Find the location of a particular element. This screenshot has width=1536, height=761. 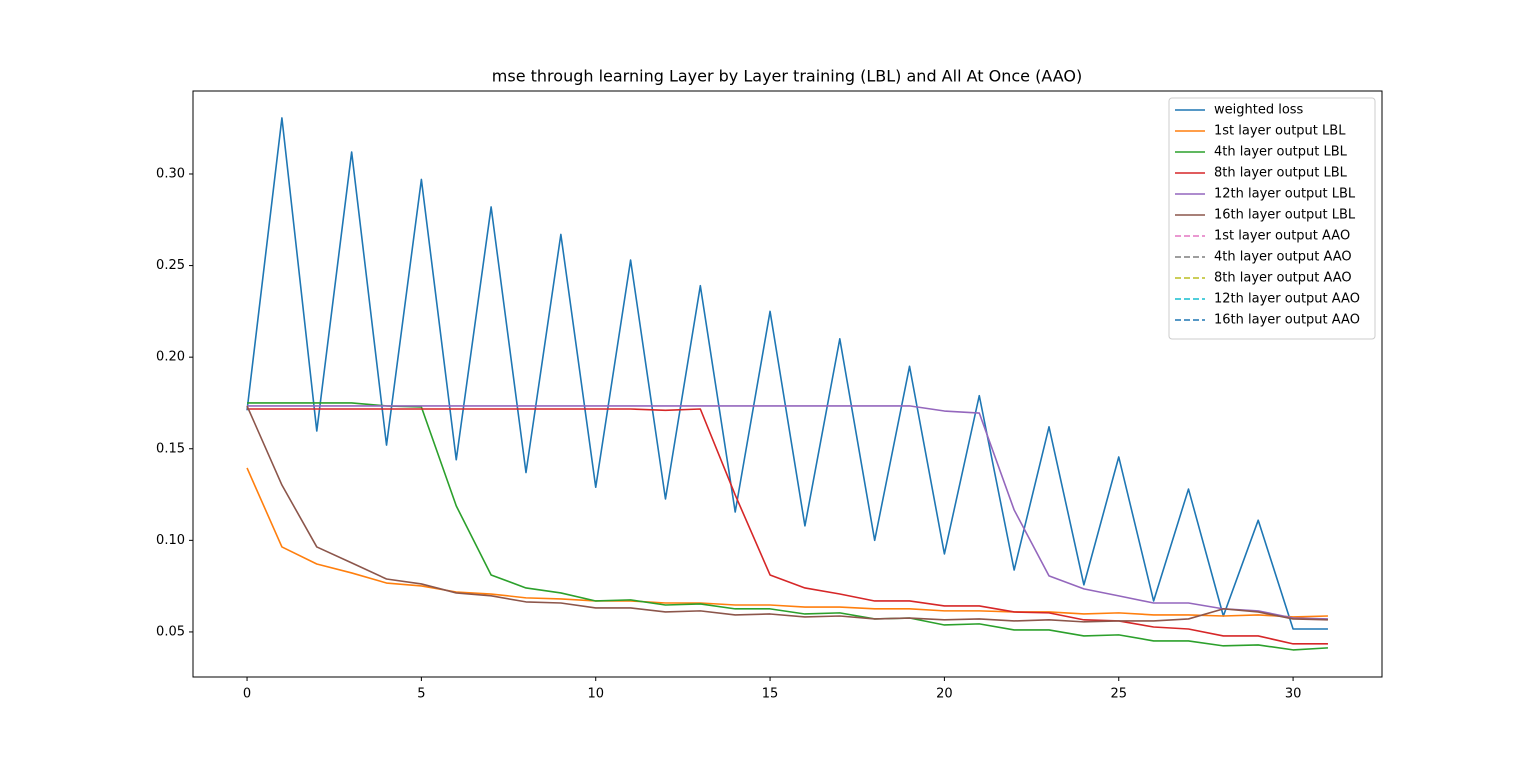

legend-label: weighted loss is located at coordinates (1259, 110).